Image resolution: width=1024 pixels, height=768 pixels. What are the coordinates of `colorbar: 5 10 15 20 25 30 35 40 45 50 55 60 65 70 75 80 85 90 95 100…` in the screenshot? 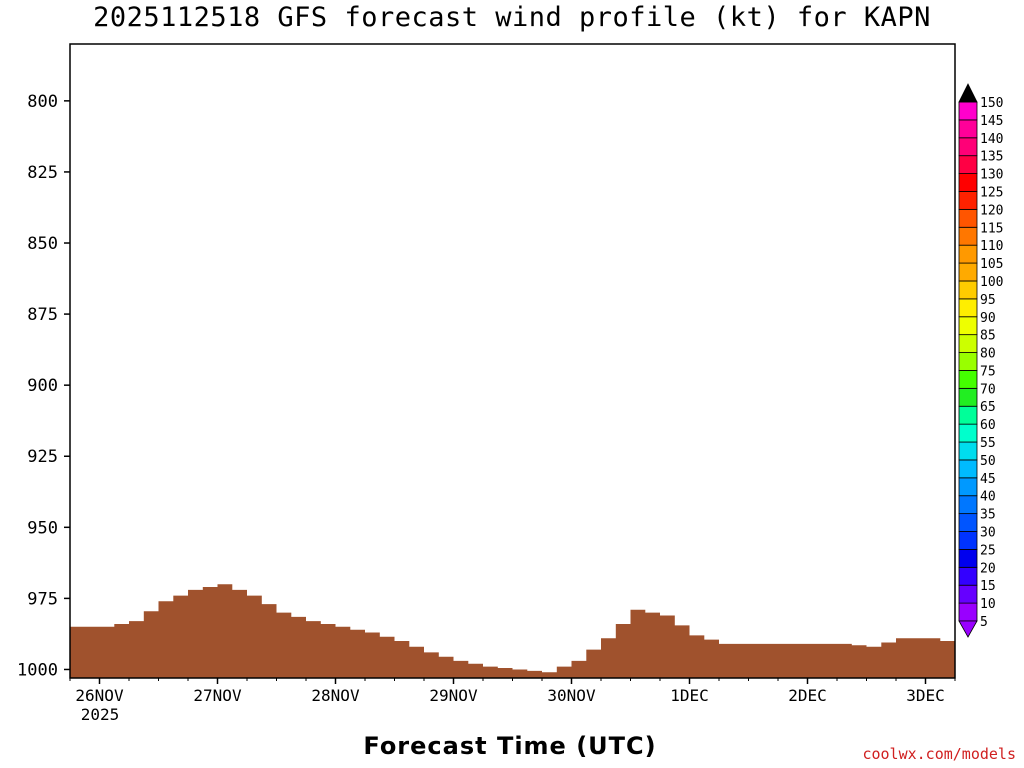 It's located at (980, 360).